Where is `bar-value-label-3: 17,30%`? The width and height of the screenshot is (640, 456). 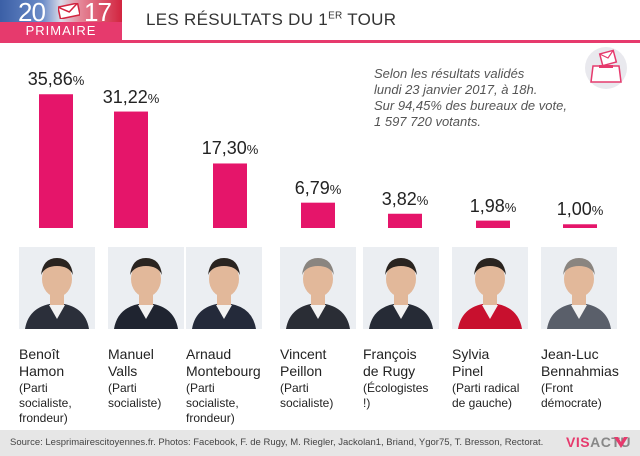 bar-value-label-3: 17,30% is located at coordinates (230, 148).